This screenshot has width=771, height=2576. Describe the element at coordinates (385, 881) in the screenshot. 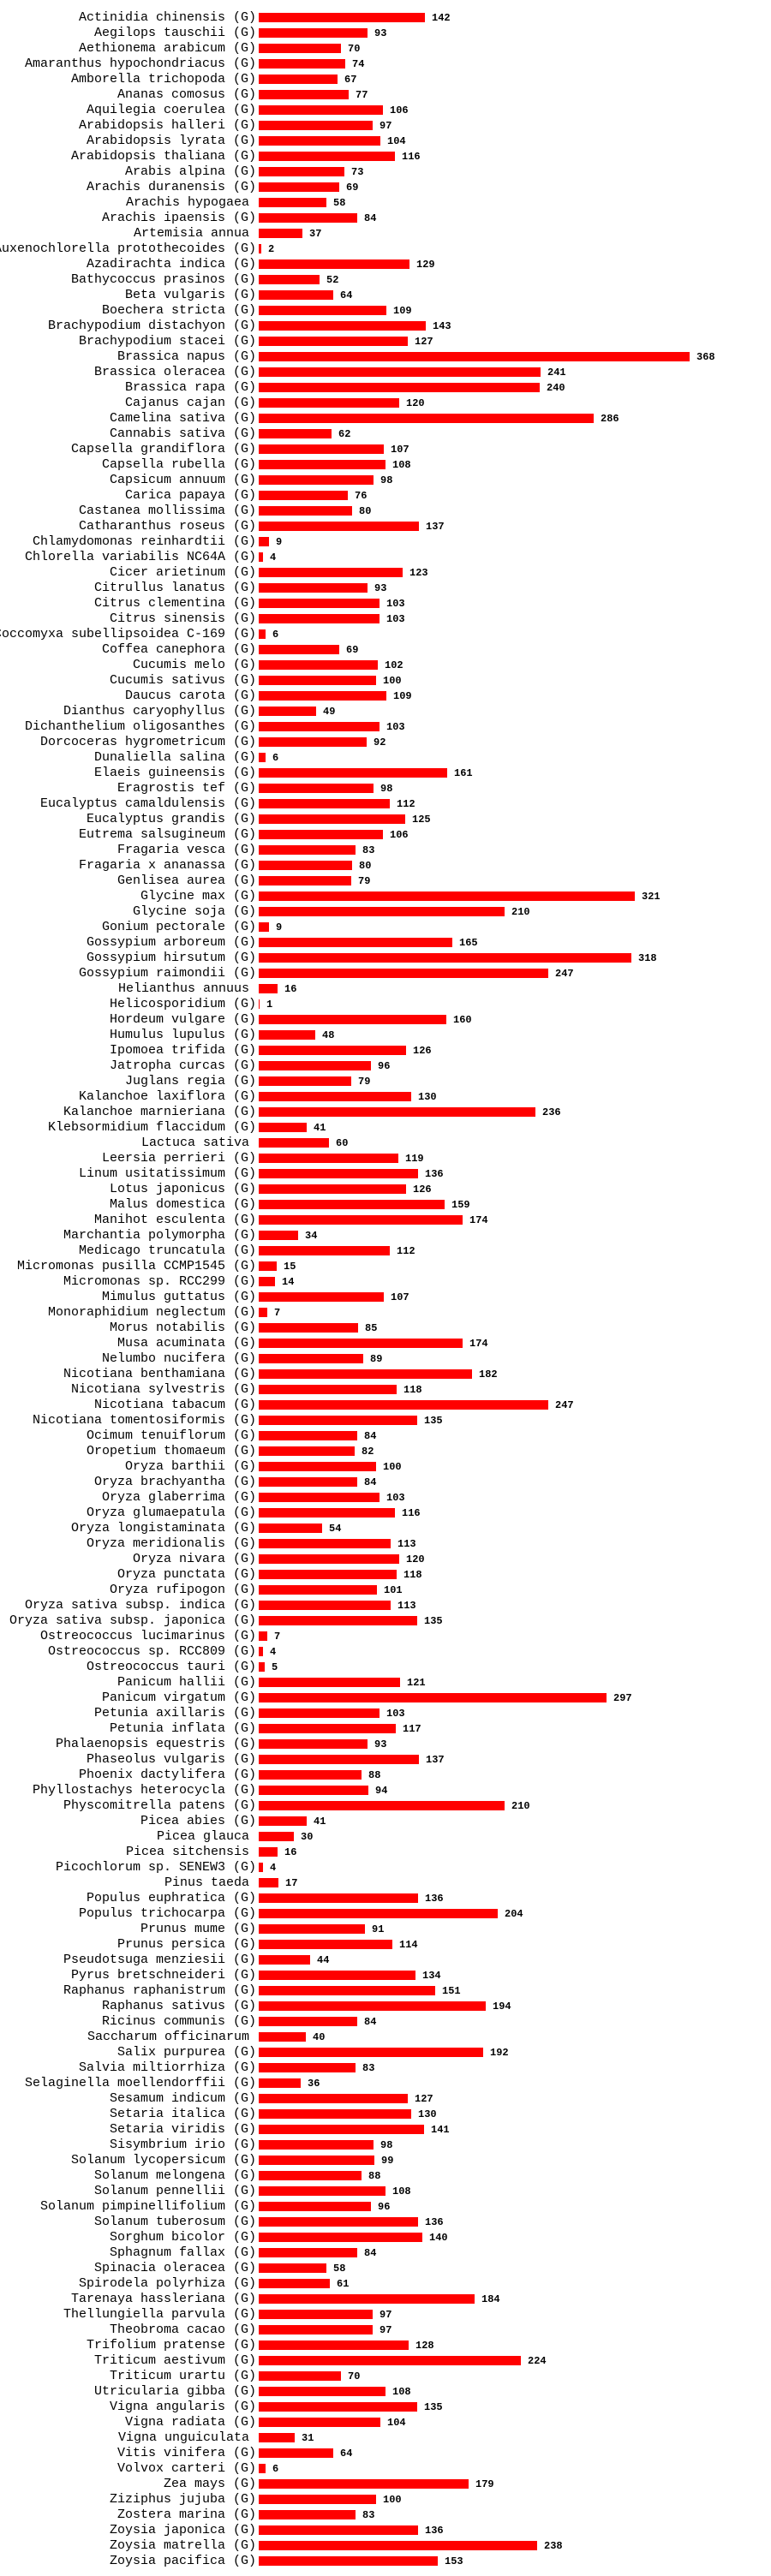

I see `bar-row: Genlisea aurea (G) 79` at that location.